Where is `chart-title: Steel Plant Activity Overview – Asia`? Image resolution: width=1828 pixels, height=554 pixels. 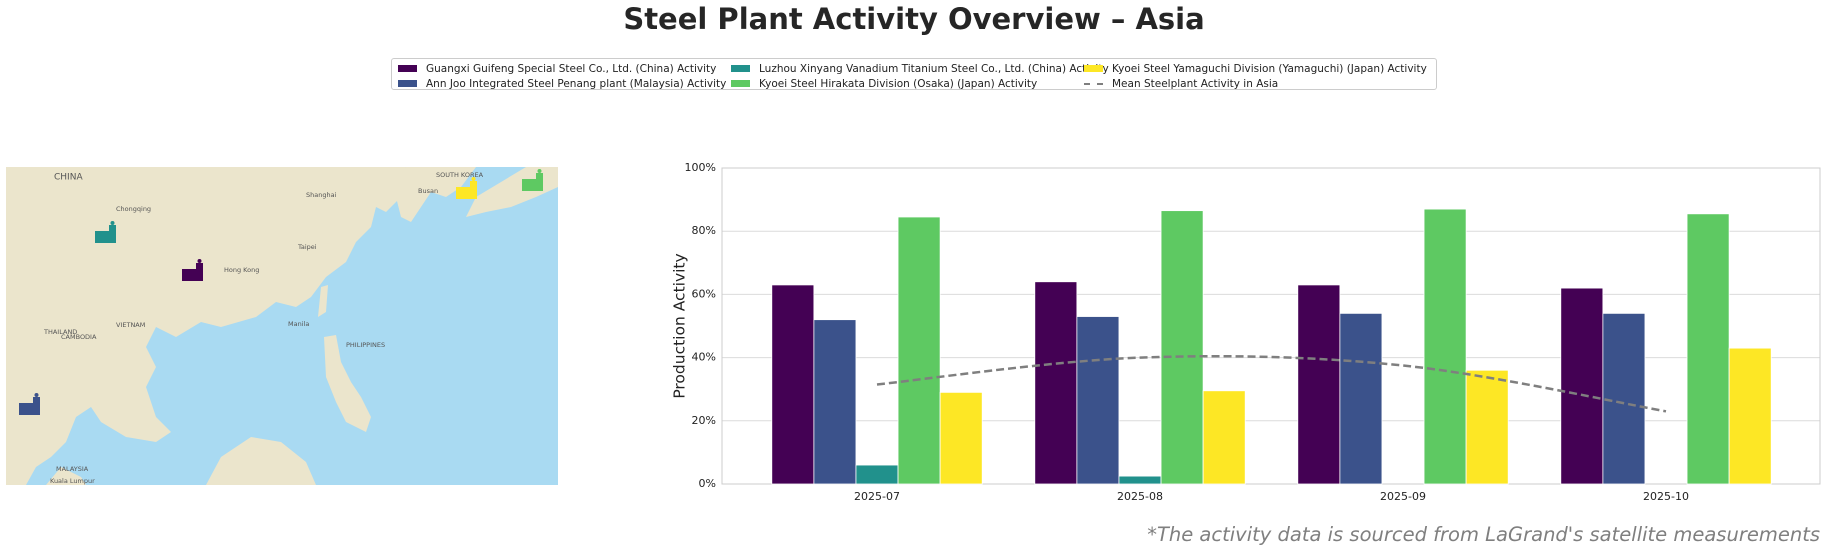
chart-title: Steel Plant Activity Overview – Asia is located at coordinates (914, 19).